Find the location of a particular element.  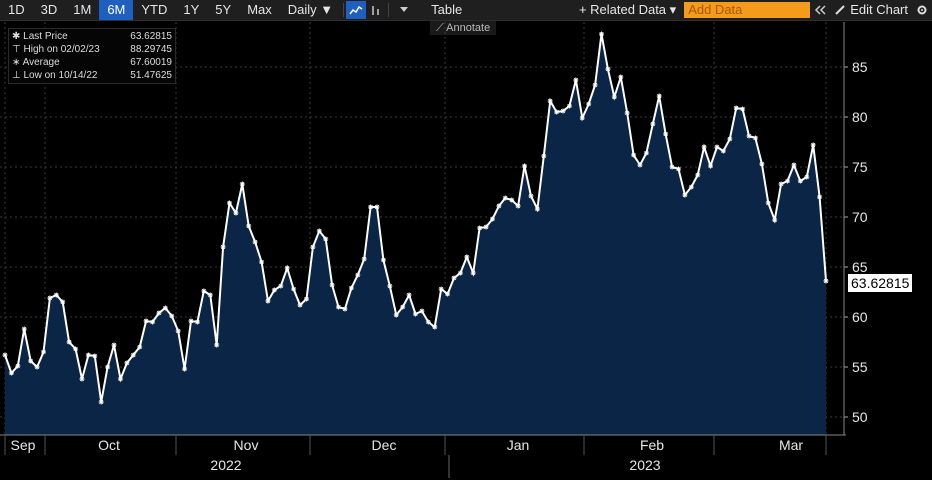

line-chart-icon is located at coordinates (356, 10).